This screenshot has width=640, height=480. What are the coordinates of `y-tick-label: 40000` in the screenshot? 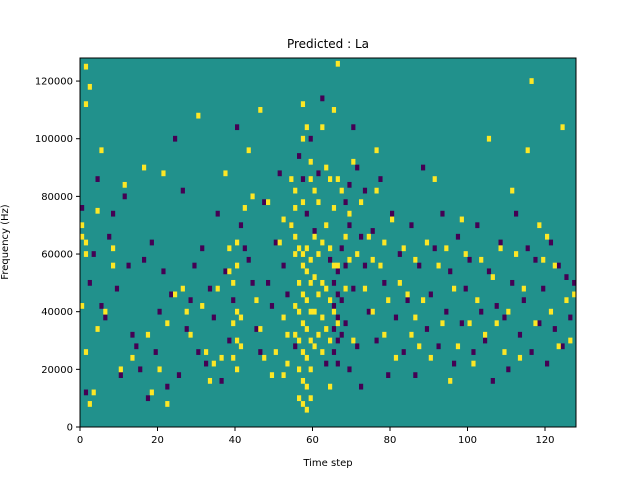 It's located at (57, 312).